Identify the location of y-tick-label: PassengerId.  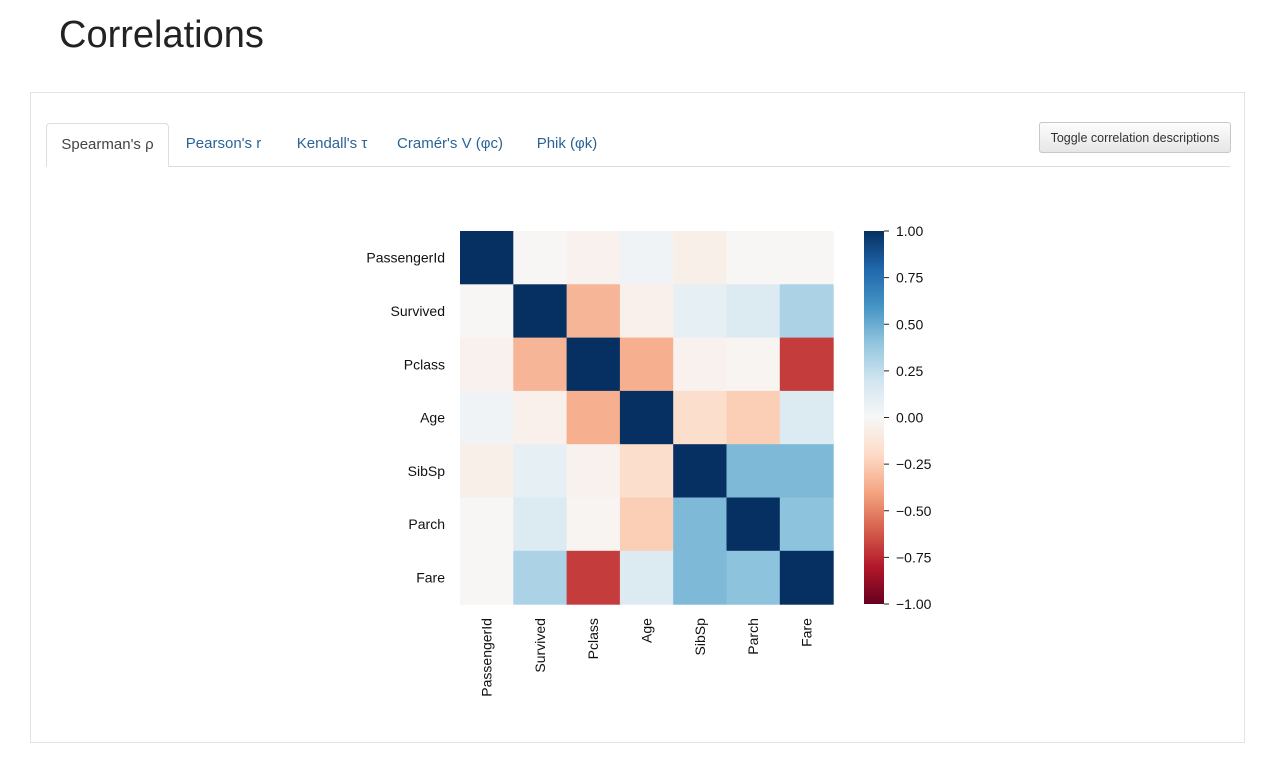
(405, 258).